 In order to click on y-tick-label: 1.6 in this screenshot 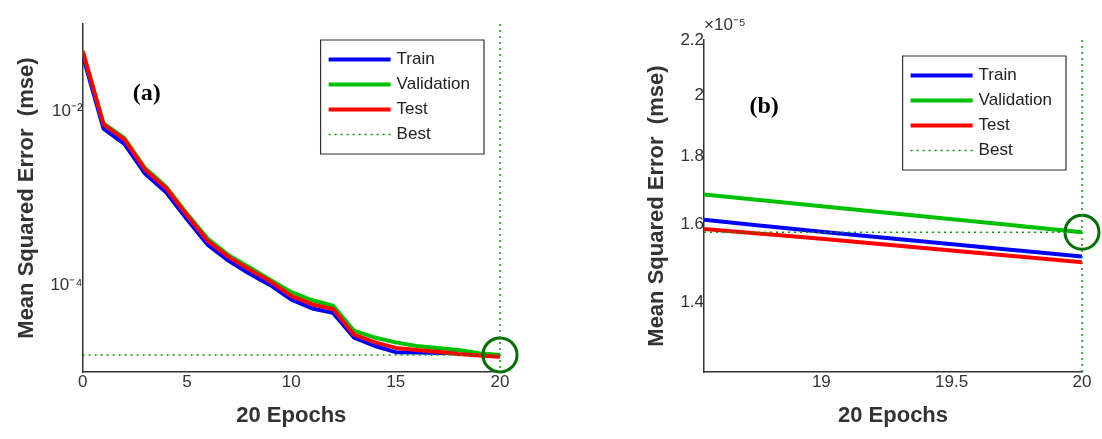, I will do `click(692, 224)`.